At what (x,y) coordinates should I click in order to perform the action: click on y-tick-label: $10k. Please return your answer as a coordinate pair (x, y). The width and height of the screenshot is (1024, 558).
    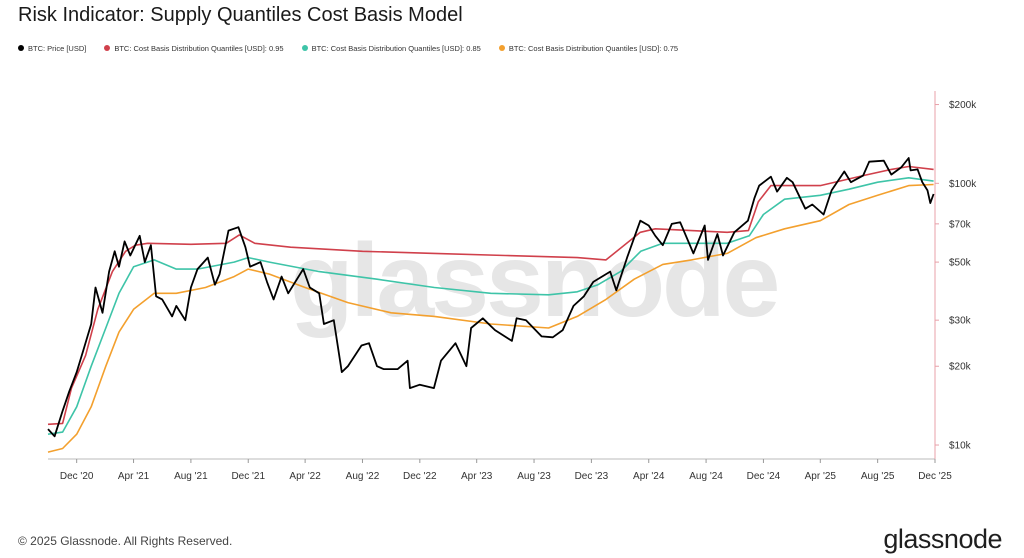
    Looking at the image, I should click on (960, 446).